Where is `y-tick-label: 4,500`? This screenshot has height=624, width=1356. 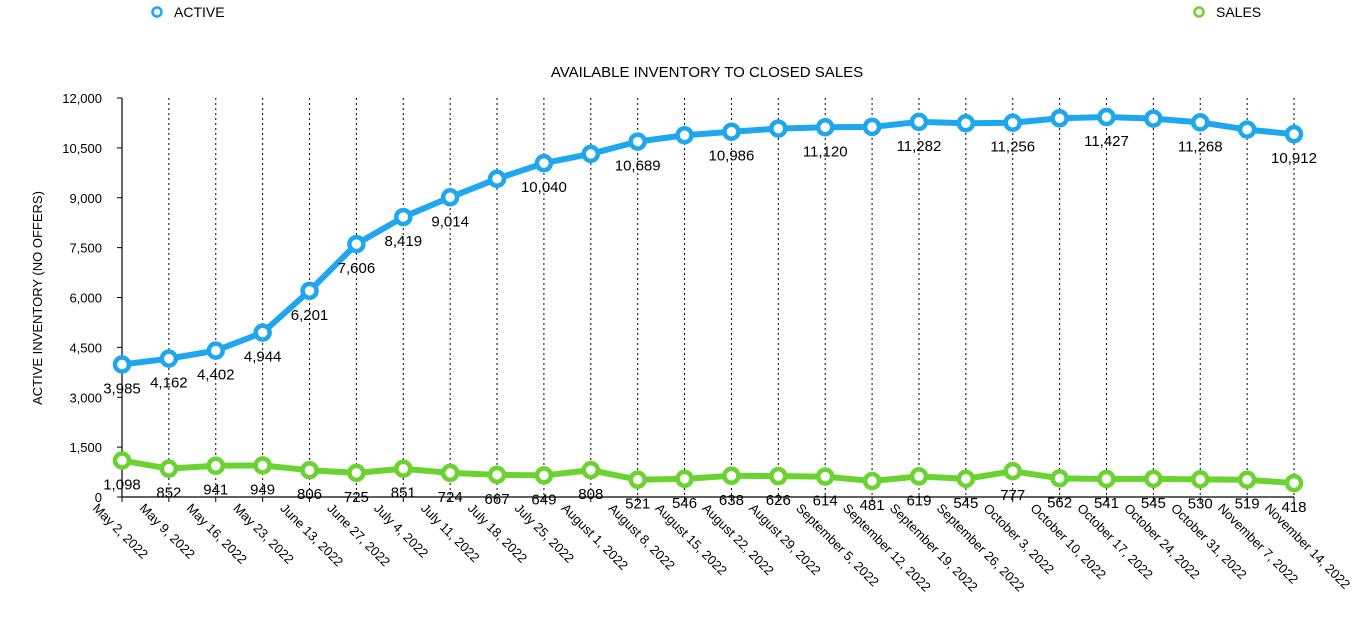 y-tick-label: 4,500 is located at coordinates (85, 347).